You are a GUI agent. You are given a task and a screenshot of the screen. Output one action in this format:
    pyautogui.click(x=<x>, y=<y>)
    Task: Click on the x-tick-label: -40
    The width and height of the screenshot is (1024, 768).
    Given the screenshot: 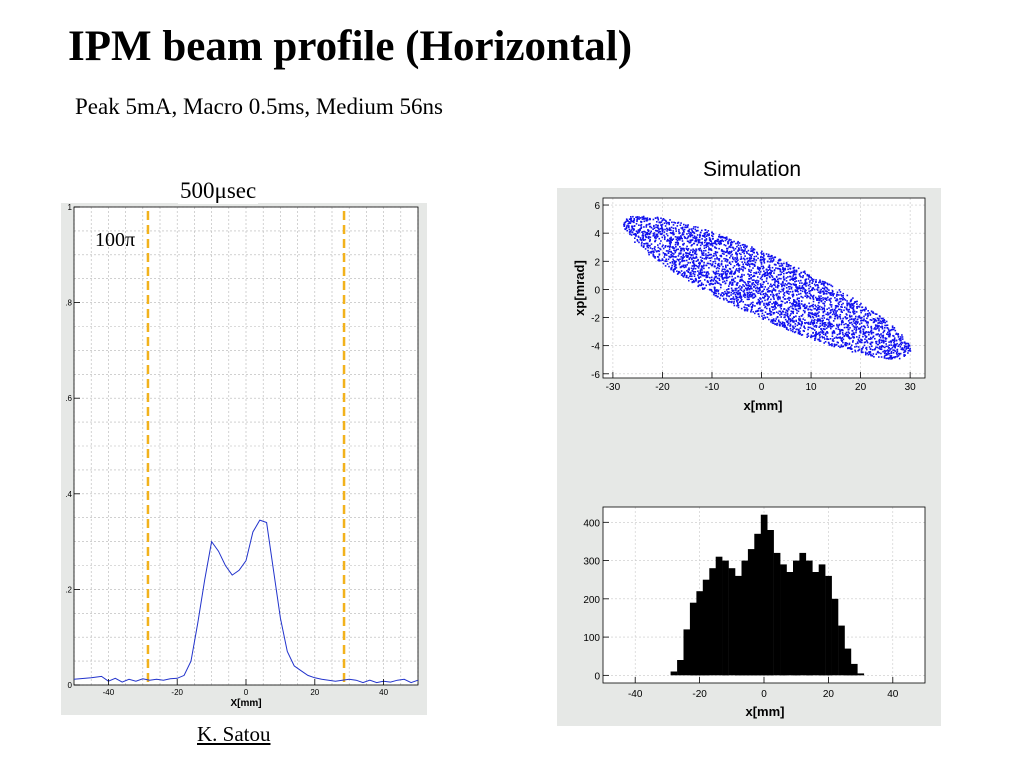 What is the action you would take?
    pyautogui.click(x=109, y=692)
    